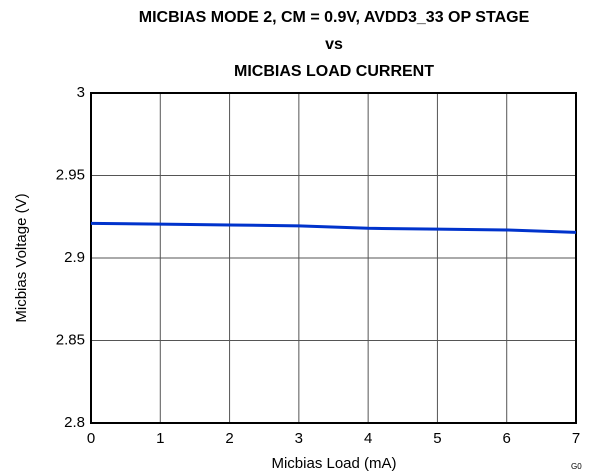 The image size is (590, 476). Describe the element at coordinates (334, 71) in the screenshot. I see `chart-title: MICBIAS LOAD CURRENT` at that location.